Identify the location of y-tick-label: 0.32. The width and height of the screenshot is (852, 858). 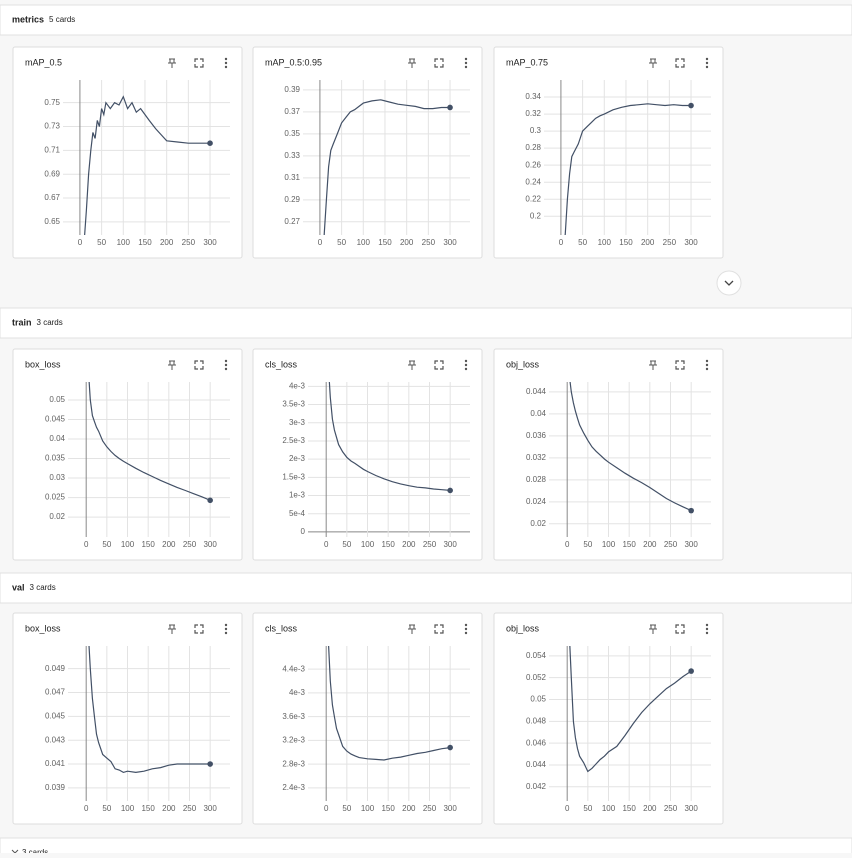
(533, 113).